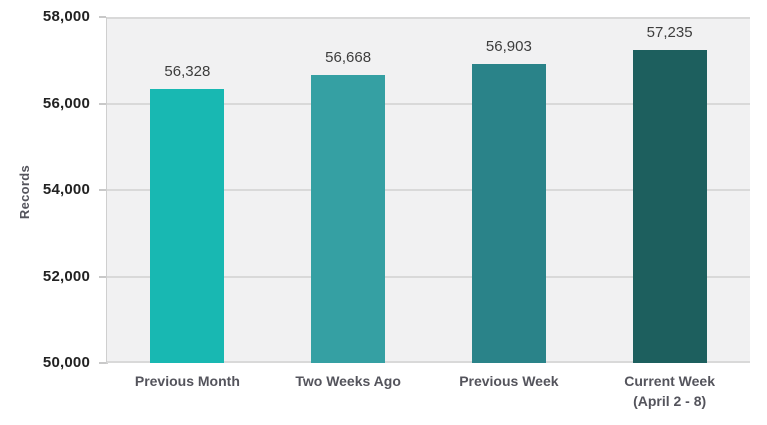 Image resolution: width=767 pixels, height=425 pixels. What do you see at coordinates (509, 381) in the screenshot?
I see `x-axis-label-text: Previous Week` at bounding box center [509, 381].